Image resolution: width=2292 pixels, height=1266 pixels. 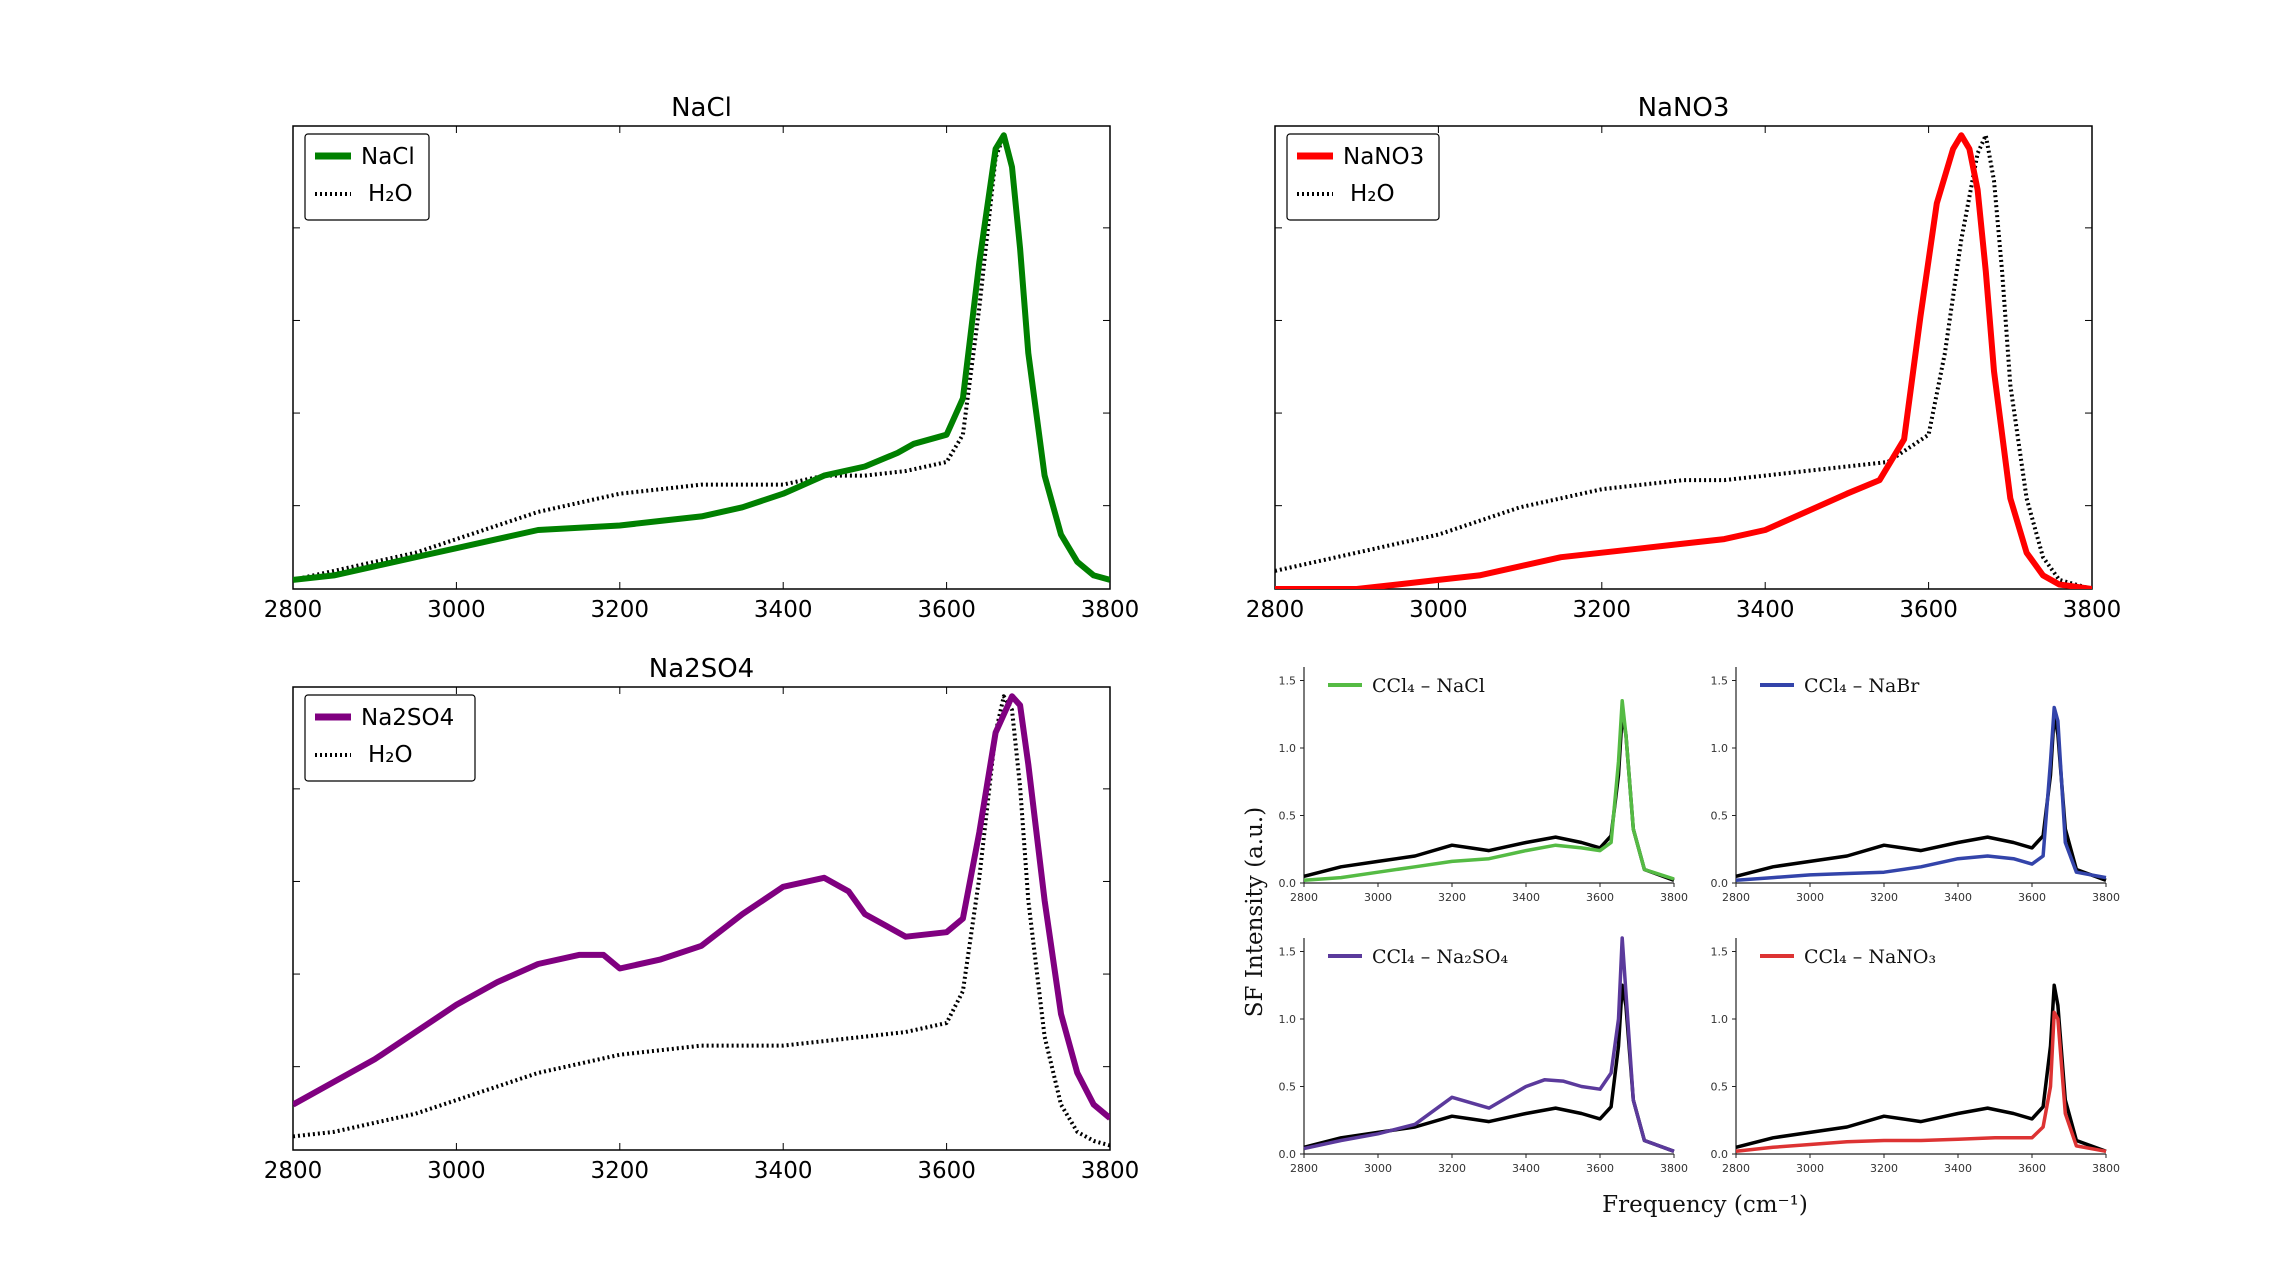 What do you see at coordinates (1684, 108) in the screenshot?
I see `chart-title: NaNO3` at bounding box center [1684, 108].